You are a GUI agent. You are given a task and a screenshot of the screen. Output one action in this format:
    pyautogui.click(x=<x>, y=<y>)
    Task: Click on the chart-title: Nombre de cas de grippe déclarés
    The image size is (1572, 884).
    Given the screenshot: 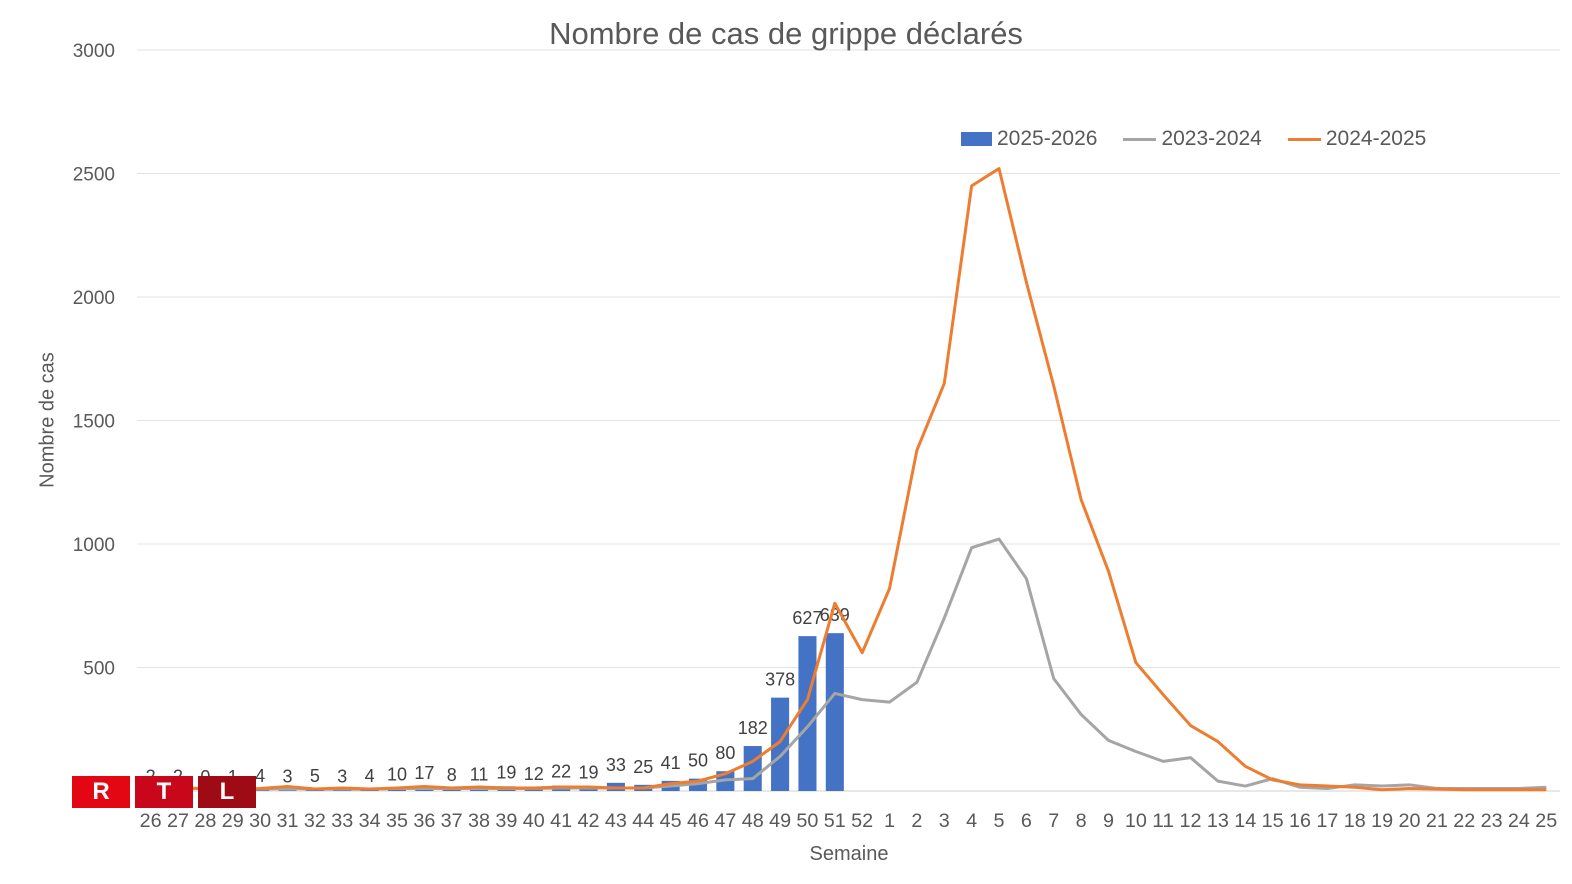 What is the action you would take?
    pyautogui.click(x=786, y=33)
    